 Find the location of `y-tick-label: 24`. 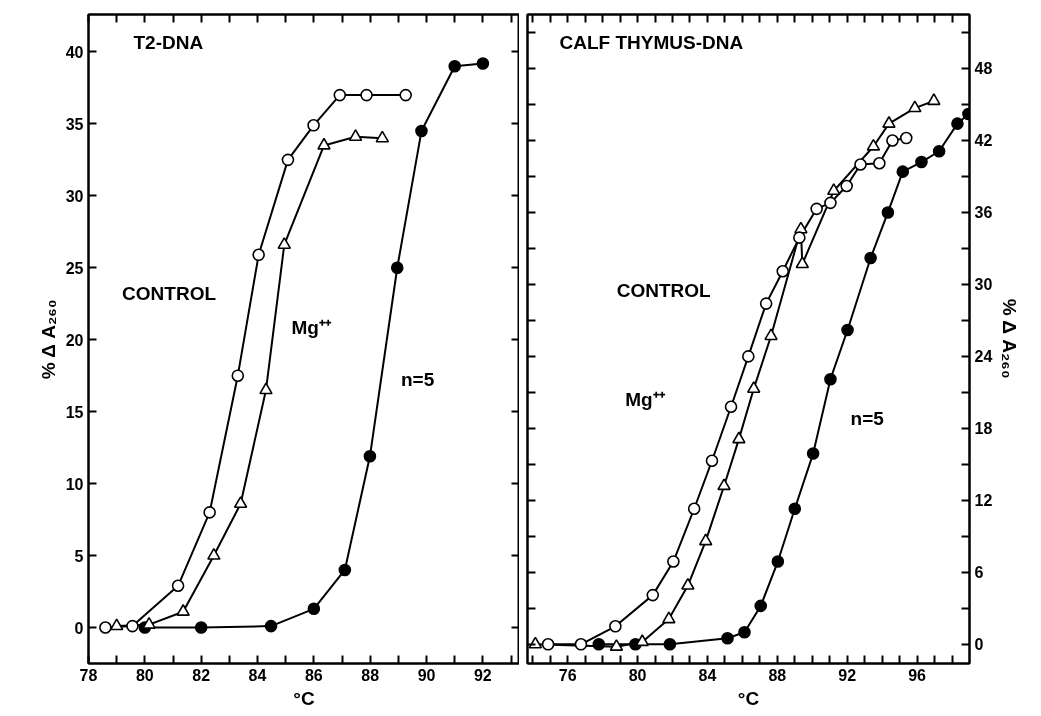

y-tick-label: 24 is located at coordinates (983, 357).